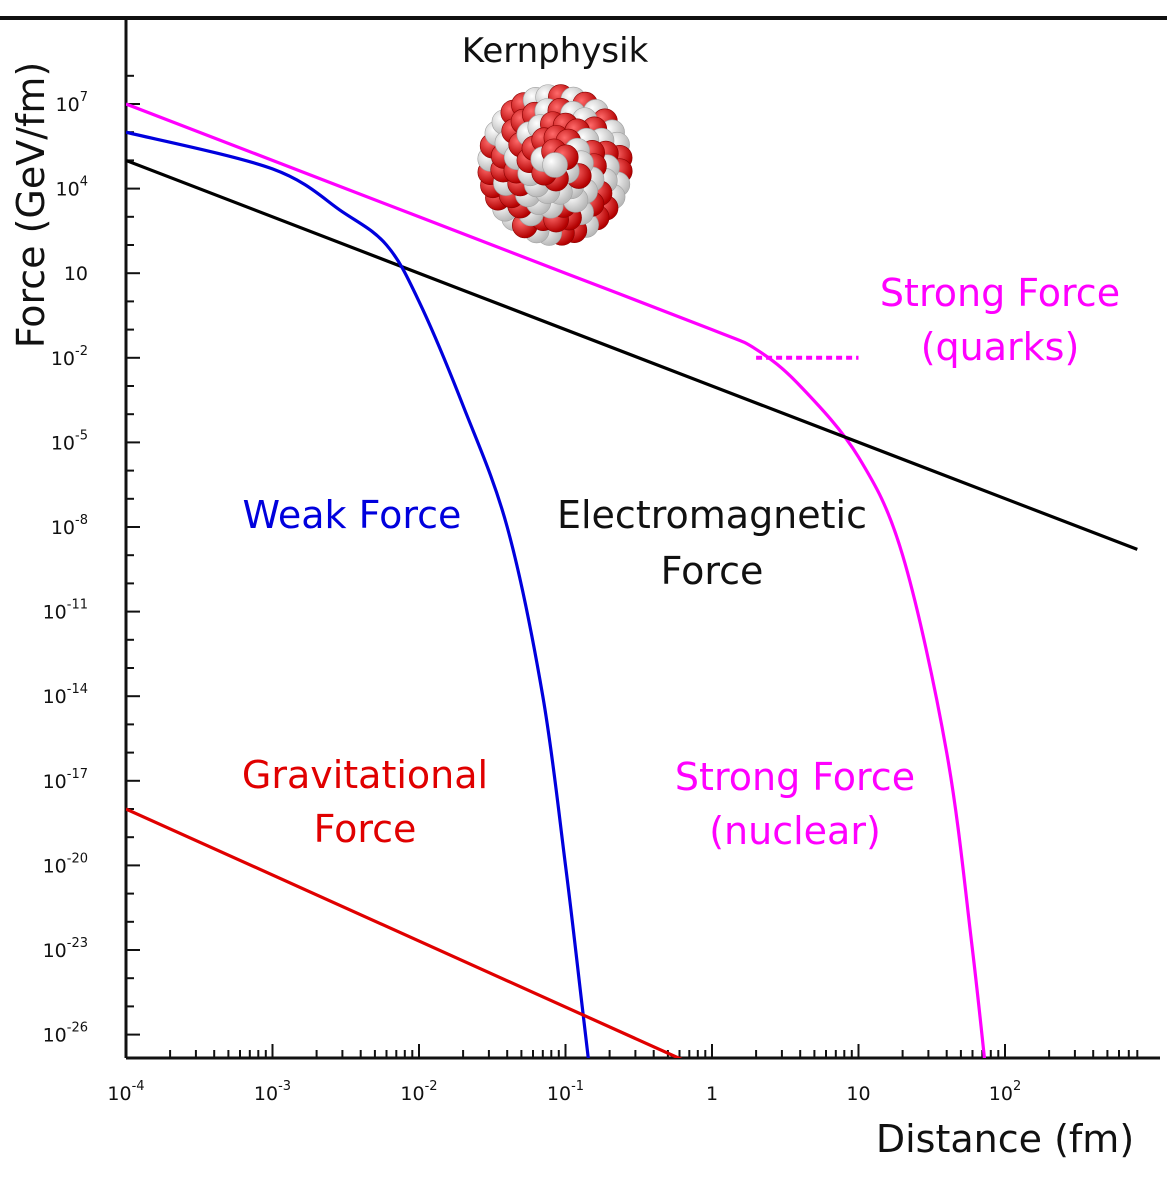 The width and height of the screenshot is (1167, 1179). Describe the element at coordinates (65, 1034) in the screenshot. I see `y-tick-label: 10⁻²⁶` at that location.